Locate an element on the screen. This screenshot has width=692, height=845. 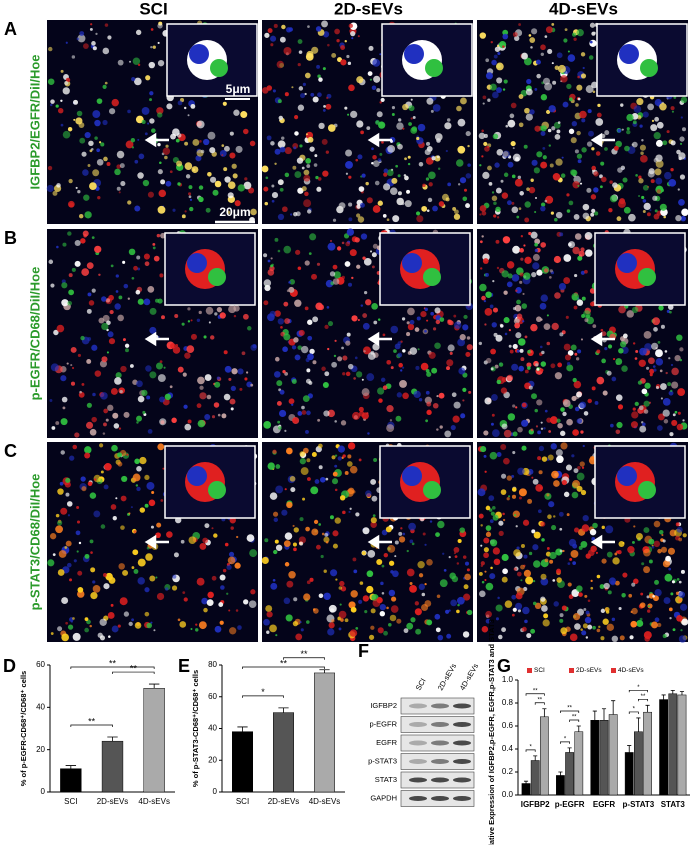
legend-label: 4D-sEVs is located at coordinates (631, 670).